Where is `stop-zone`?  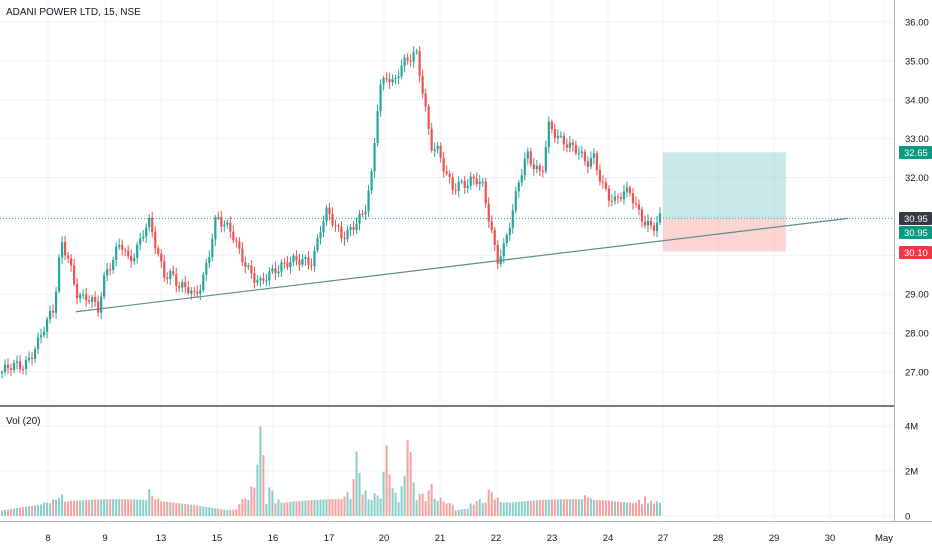
stop-zone is located at coordinates (724, 235).